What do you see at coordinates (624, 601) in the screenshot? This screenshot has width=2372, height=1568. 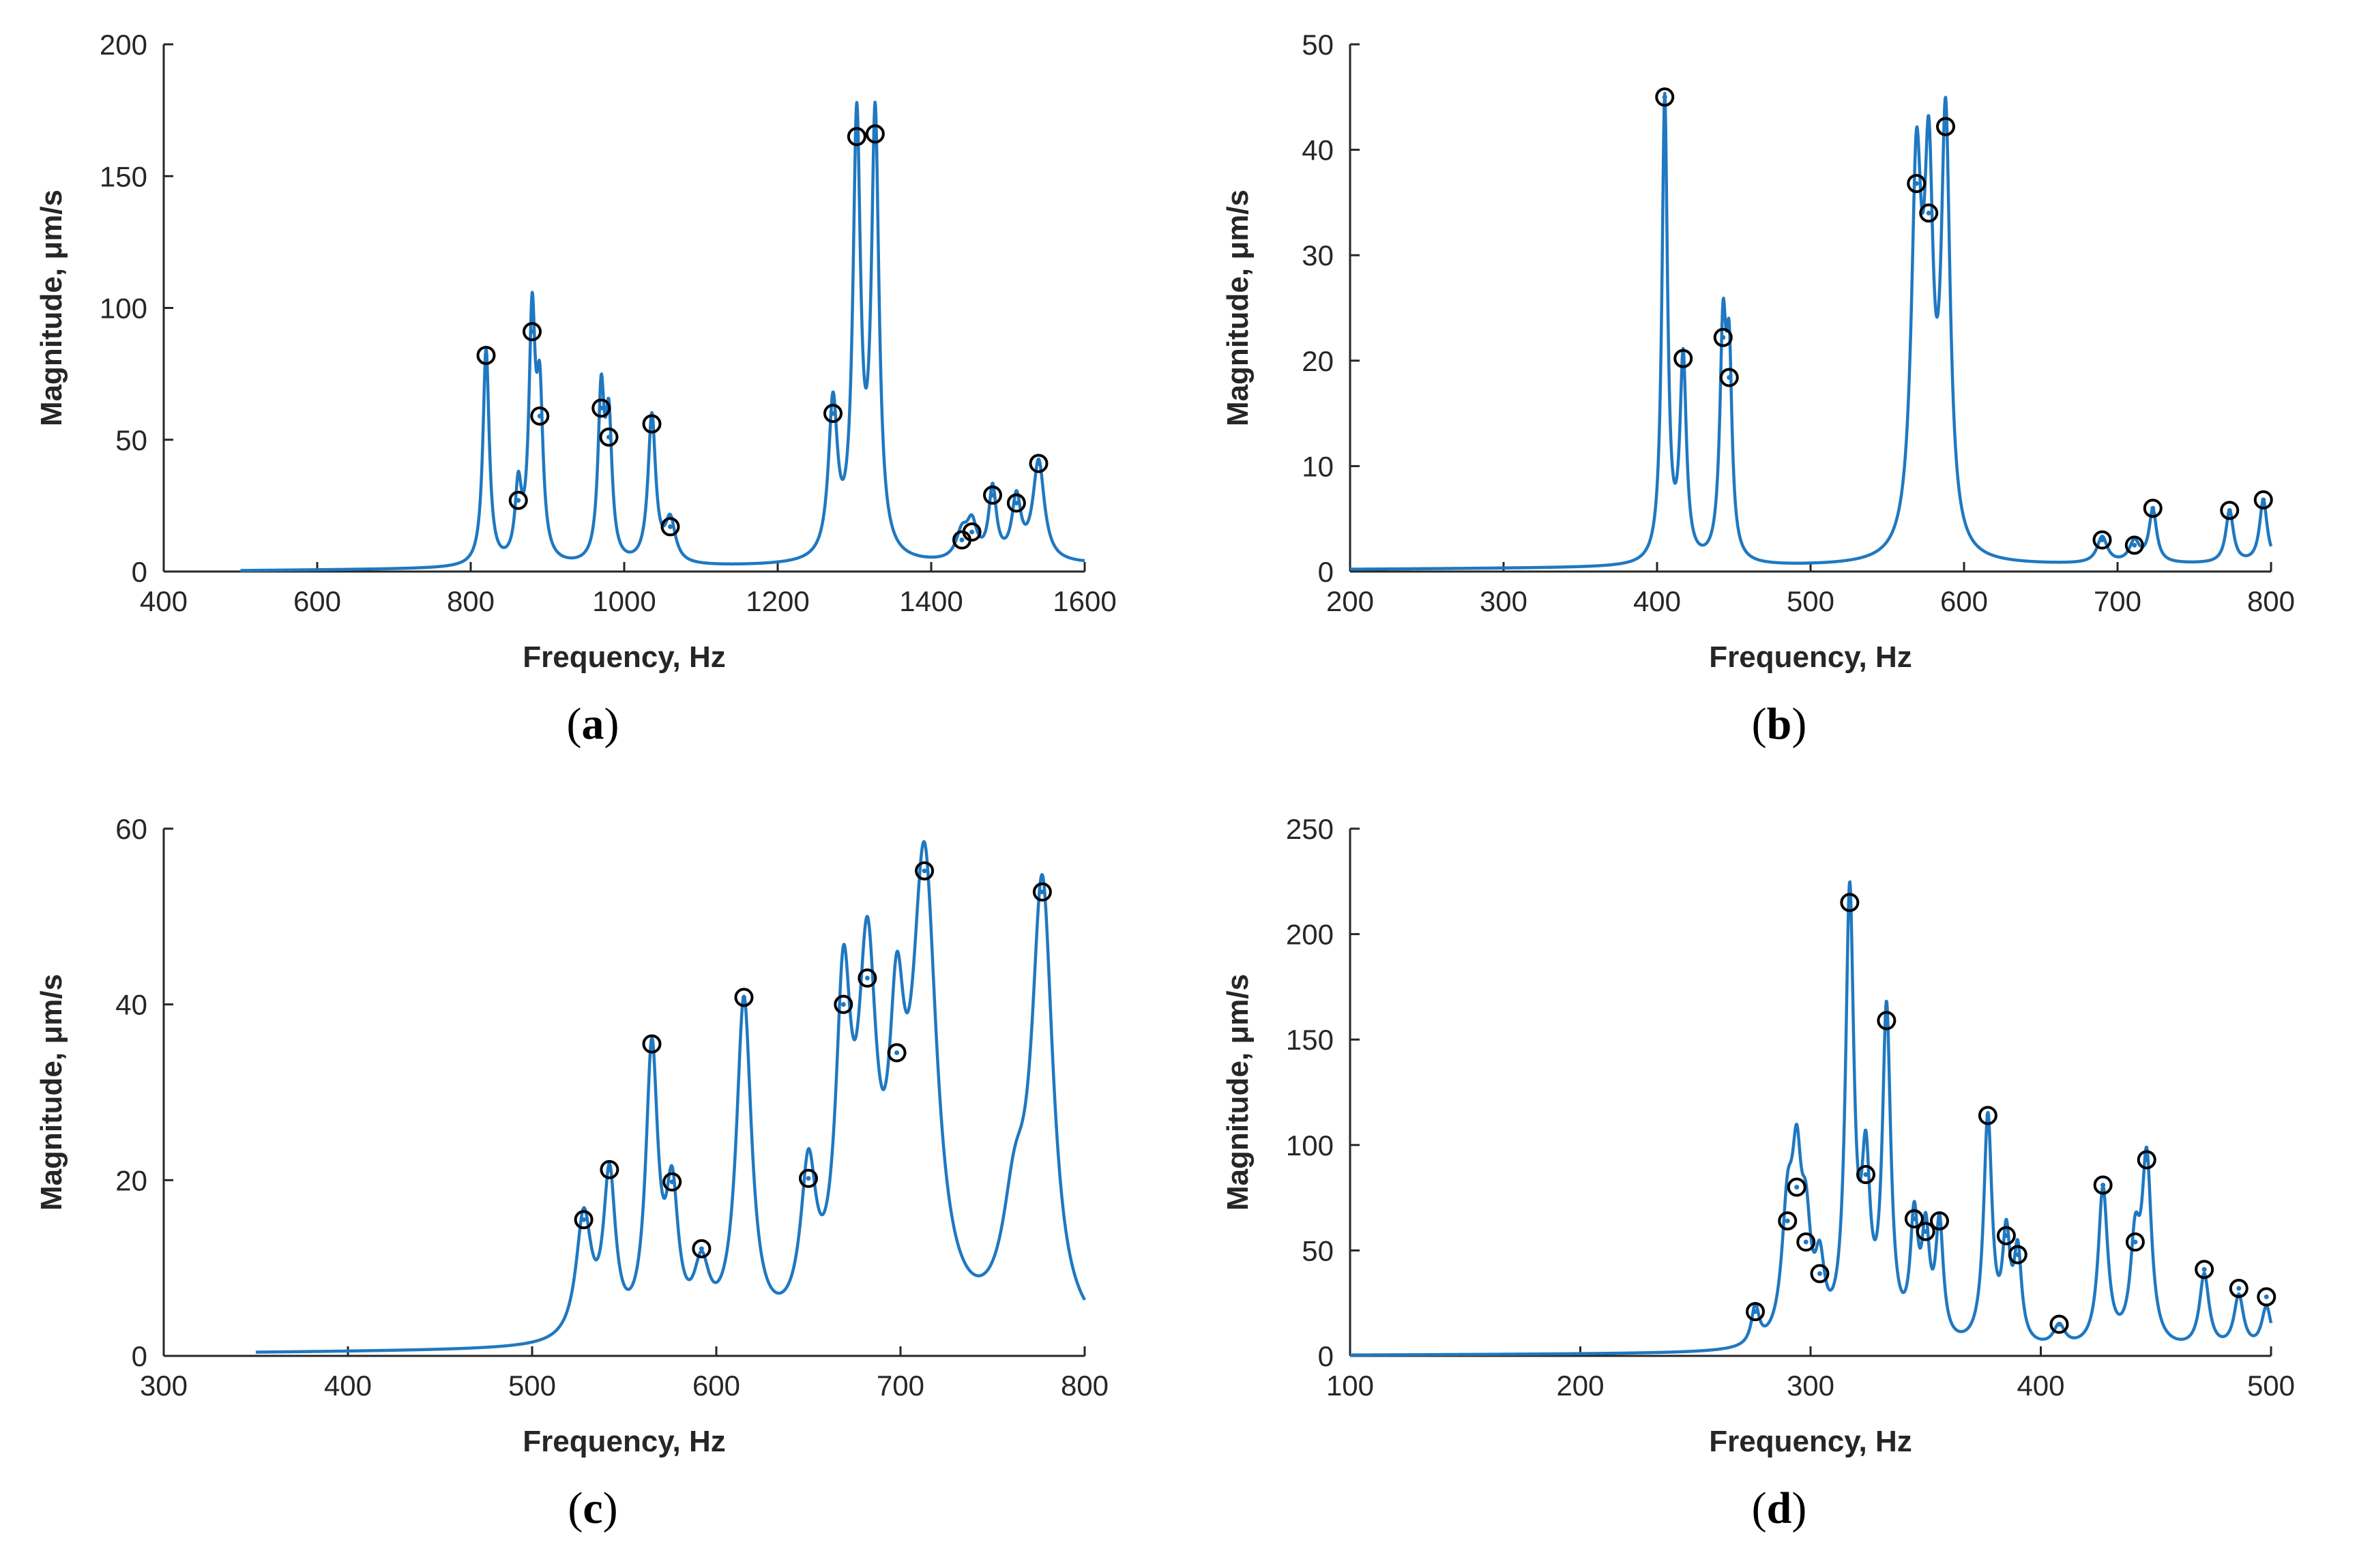 I see `x-tick-label: 1000` at bounding box center [624, 601].